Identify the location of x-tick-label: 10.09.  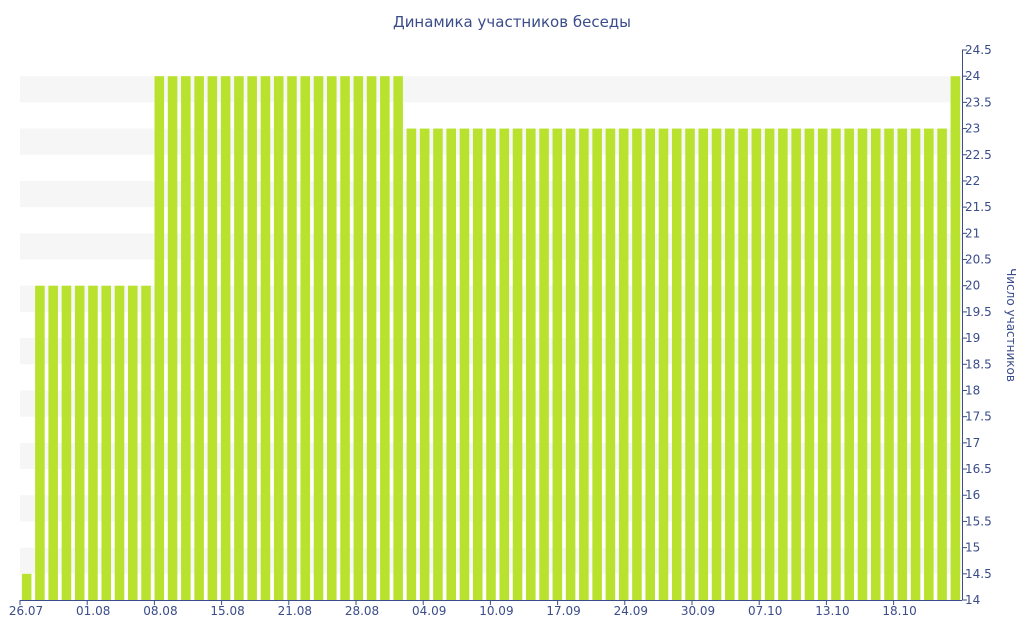
(496, 611).